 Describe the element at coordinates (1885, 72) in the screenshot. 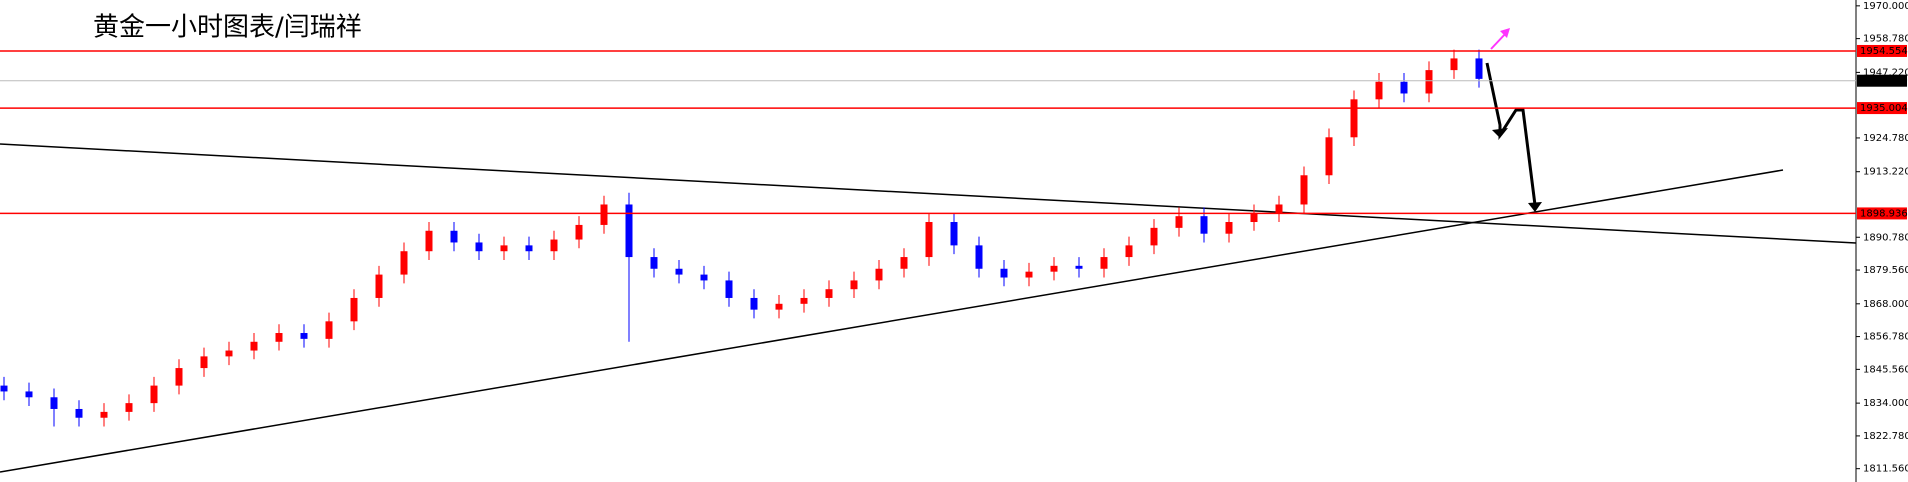

I see `y-tick-label: 1947.220` at that location.